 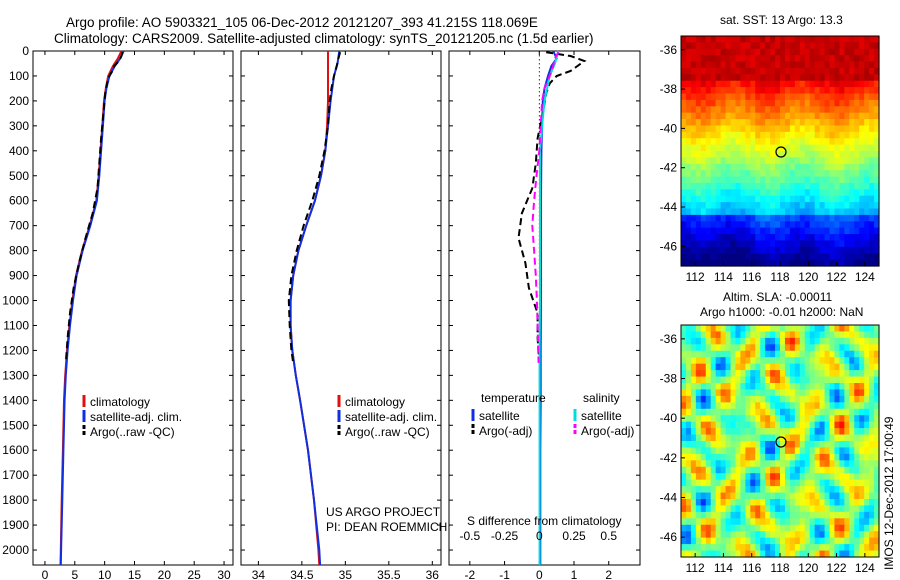 I want to click on x-tick-label: -2, so click(x=470, y=574).